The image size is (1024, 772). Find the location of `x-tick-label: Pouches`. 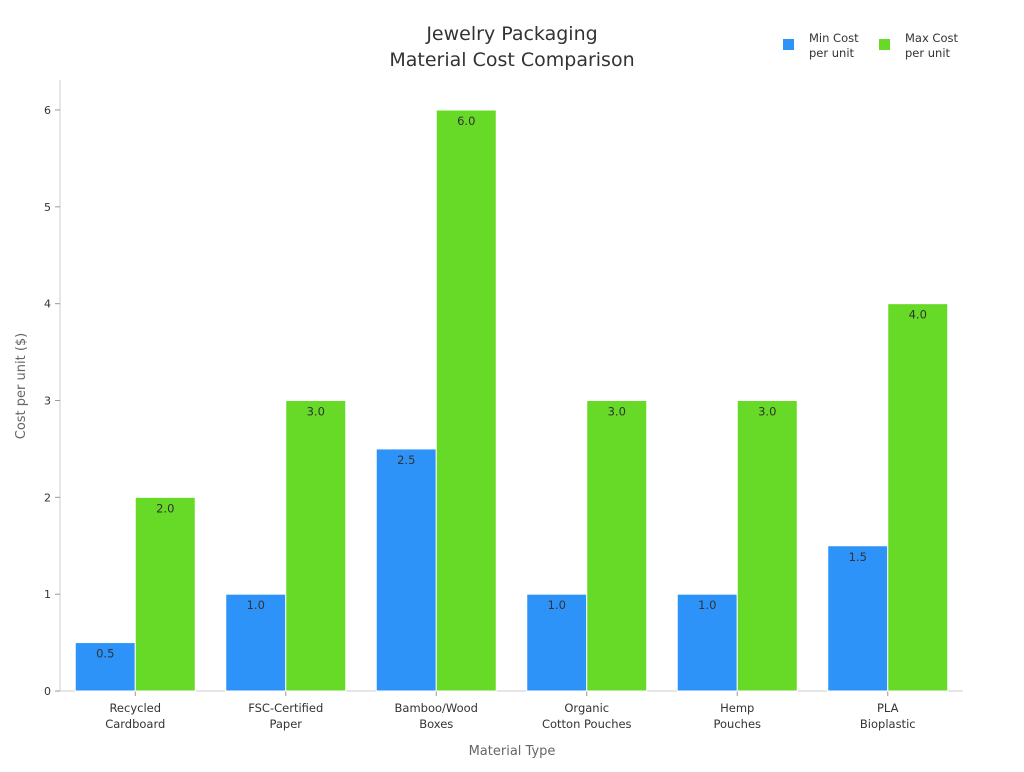

x-tick-label: Pouches is located at coordinates (737, 724).